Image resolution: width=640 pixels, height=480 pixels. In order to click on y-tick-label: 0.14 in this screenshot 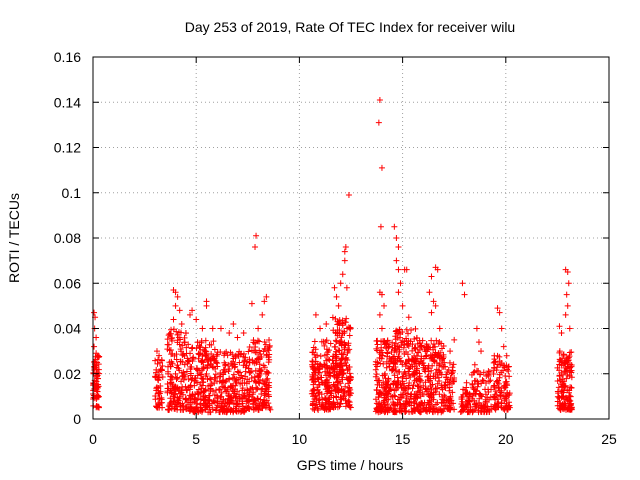, I will do `click(67, 102)`.